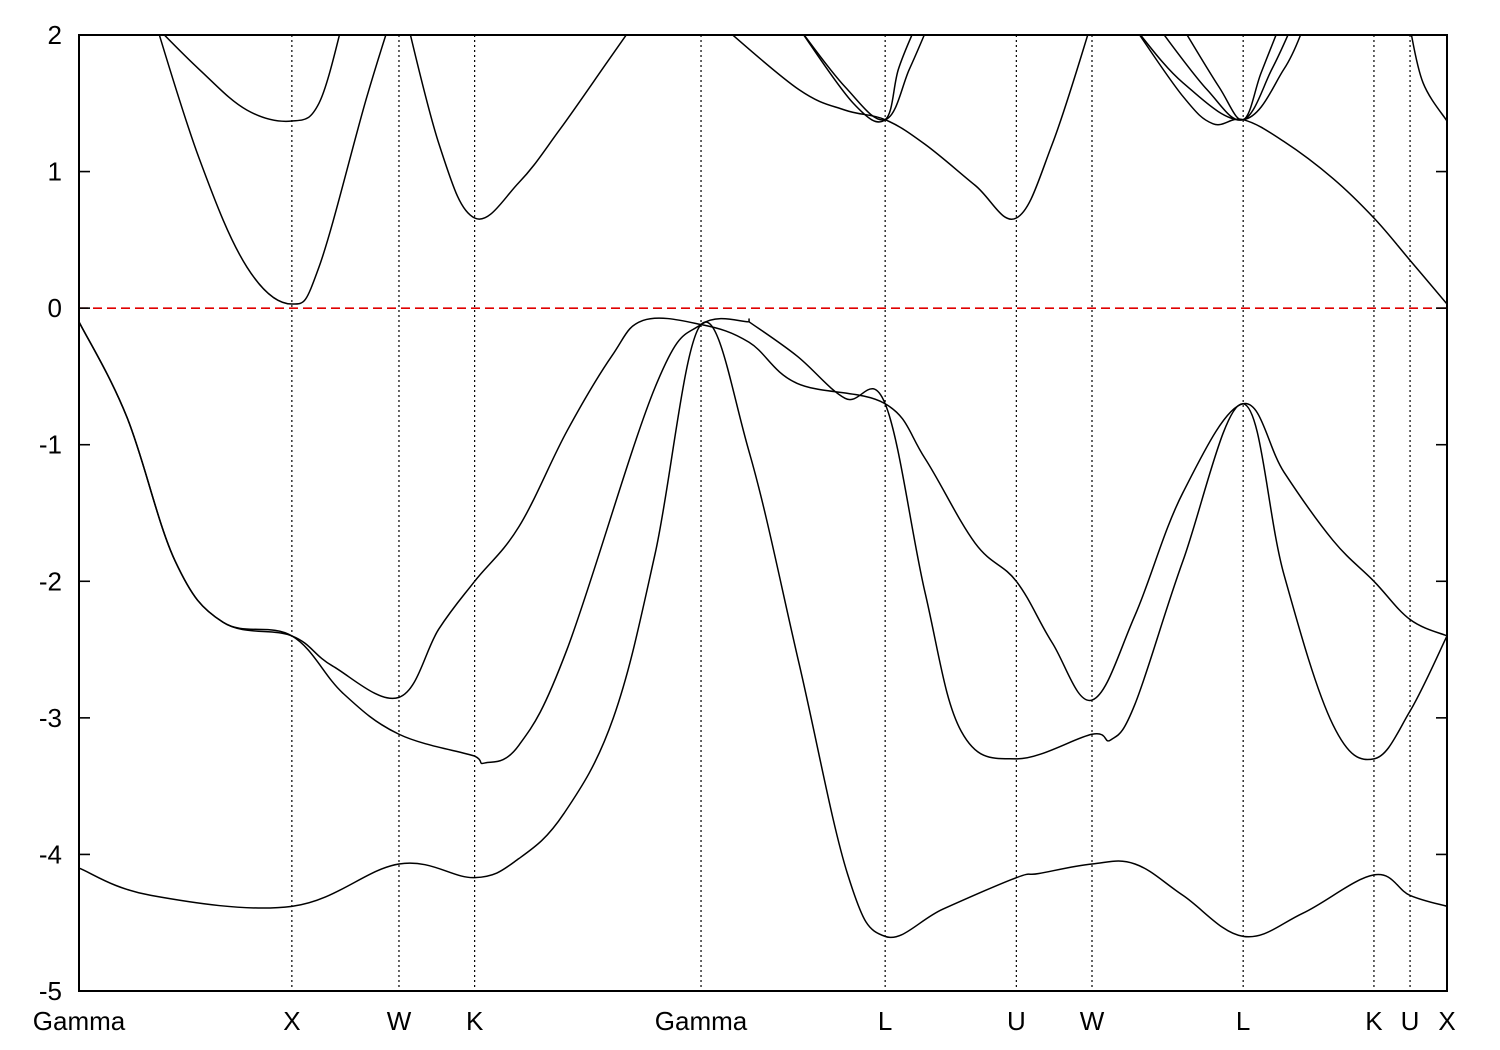 The image size is (1500, 1050). Describe the element at coordinates (55, 35) in the screenshot. I see `y-tick-label: 2` at that location.